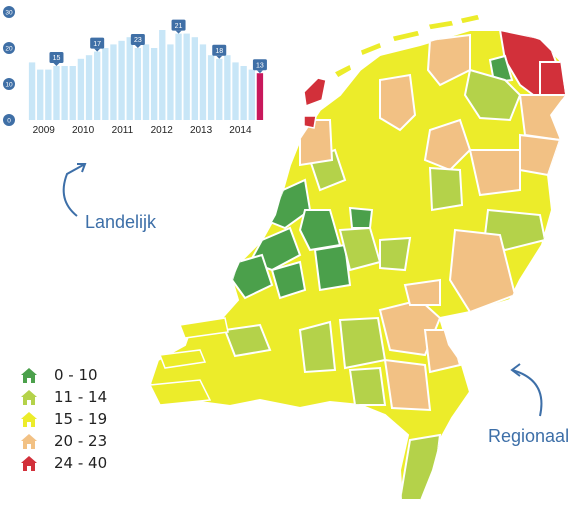 Image resolution: width=576 pixels, height=507 pixels. I want to click on y-tick: 20, so click(9, 48).